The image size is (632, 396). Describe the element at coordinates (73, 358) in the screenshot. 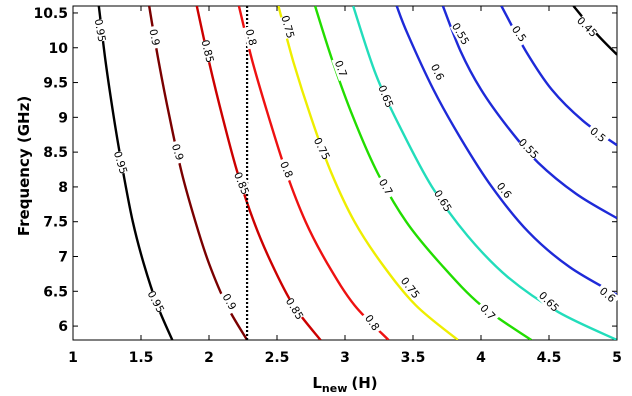

I see `x-tick-label: 1` at that location.